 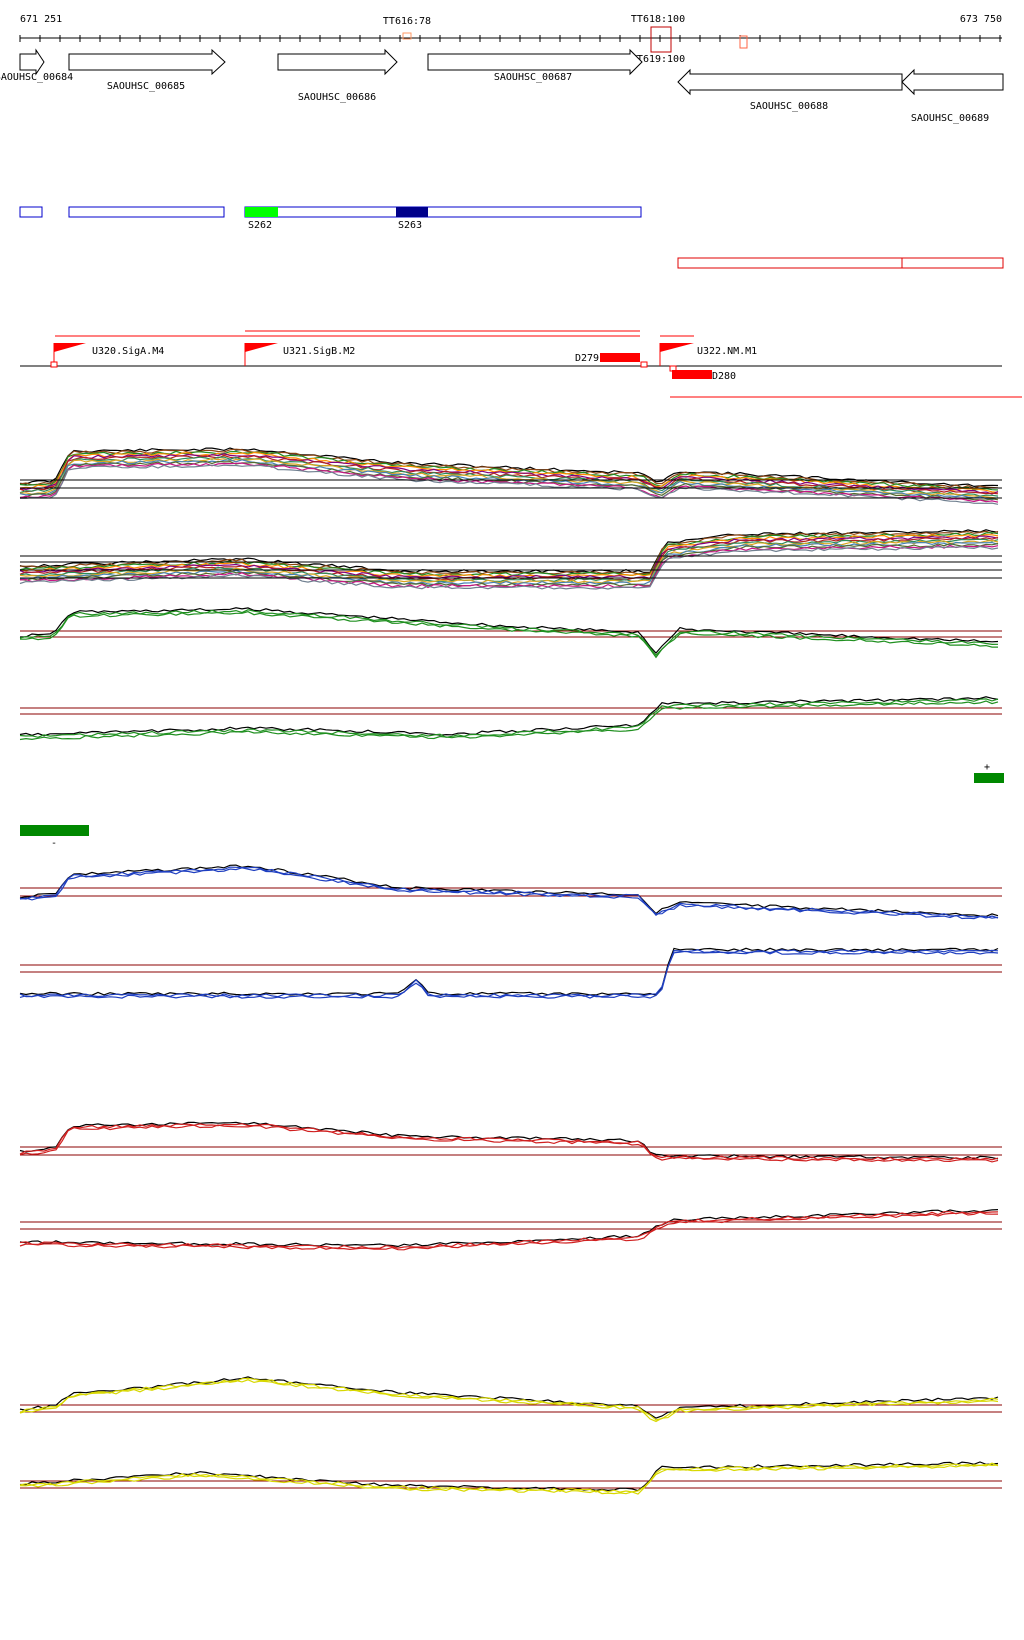 I want to click on gene-label: SAOUHSC_00688, so click(x=789, y=106).